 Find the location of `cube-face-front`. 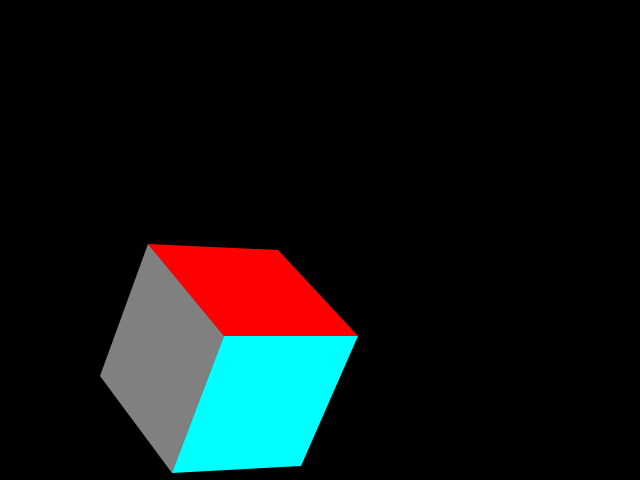

cube-face-front is located at coordinates (265, 404).